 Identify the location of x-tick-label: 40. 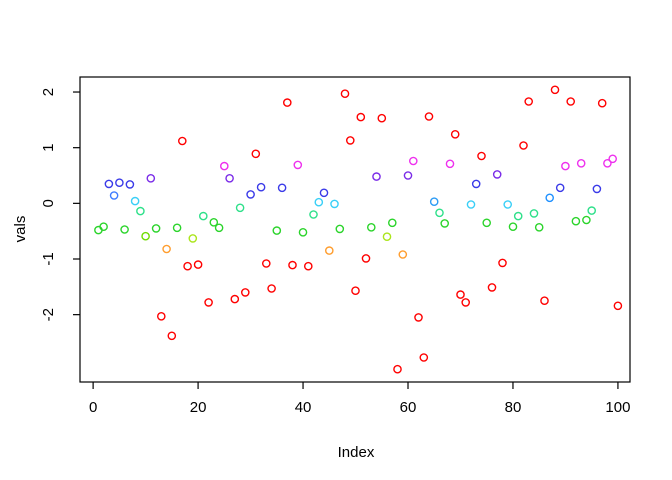
(303, 407).